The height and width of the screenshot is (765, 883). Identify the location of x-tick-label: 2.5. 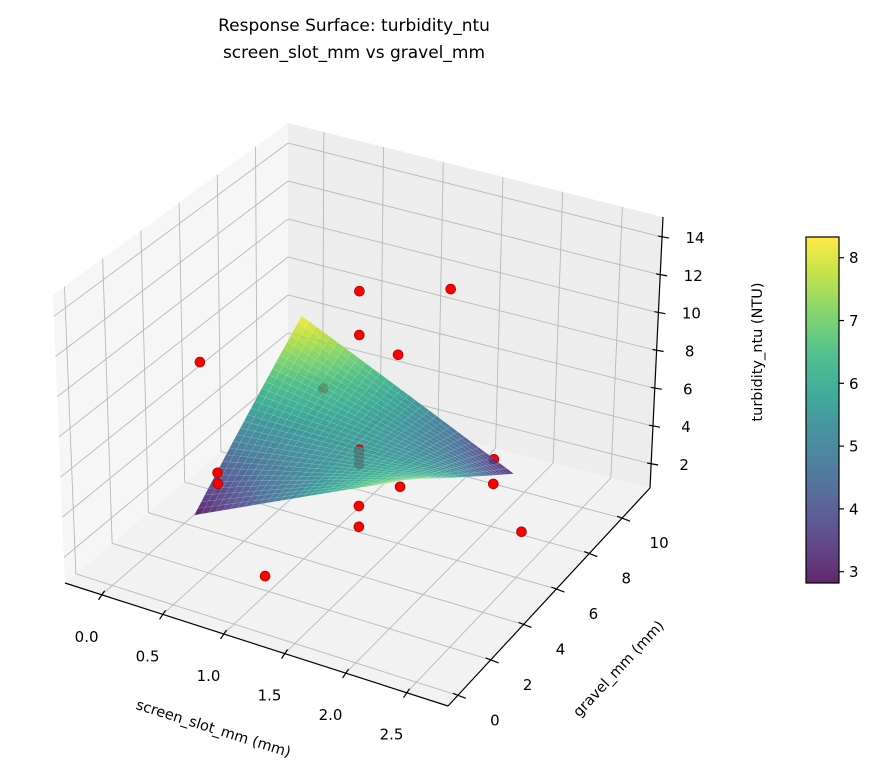
(392, 735).